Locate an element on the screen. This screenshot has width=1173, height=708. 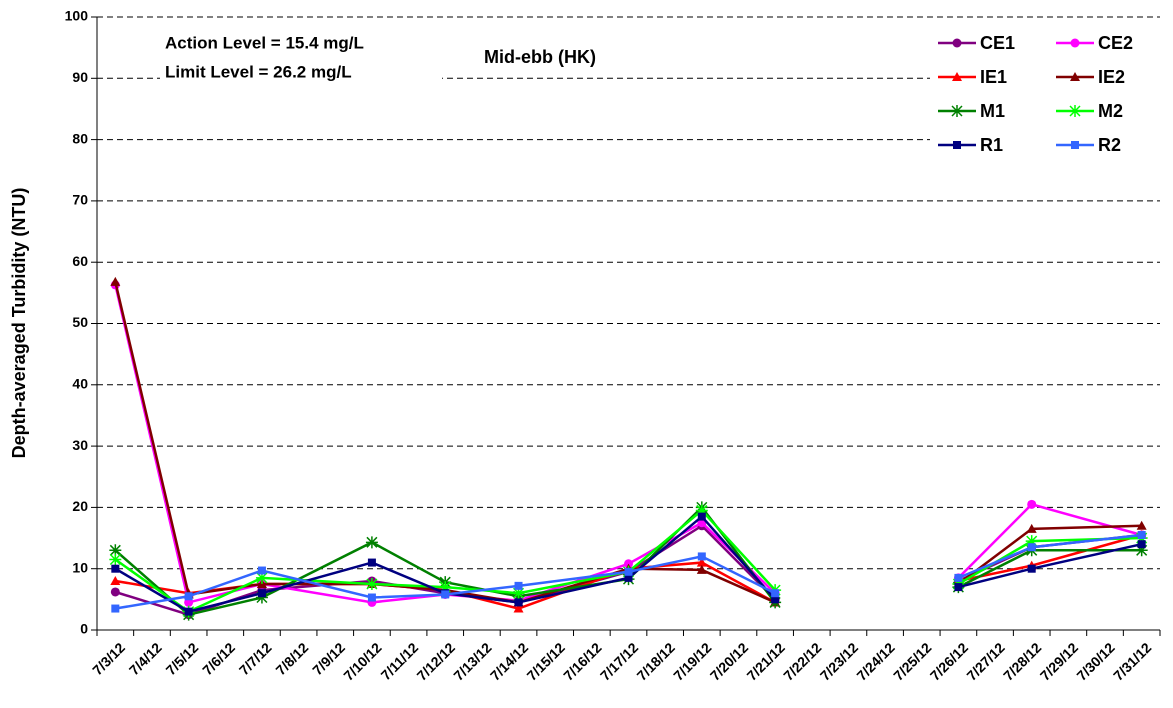
legend-label: CE1 is located at coordinates (997, 43).